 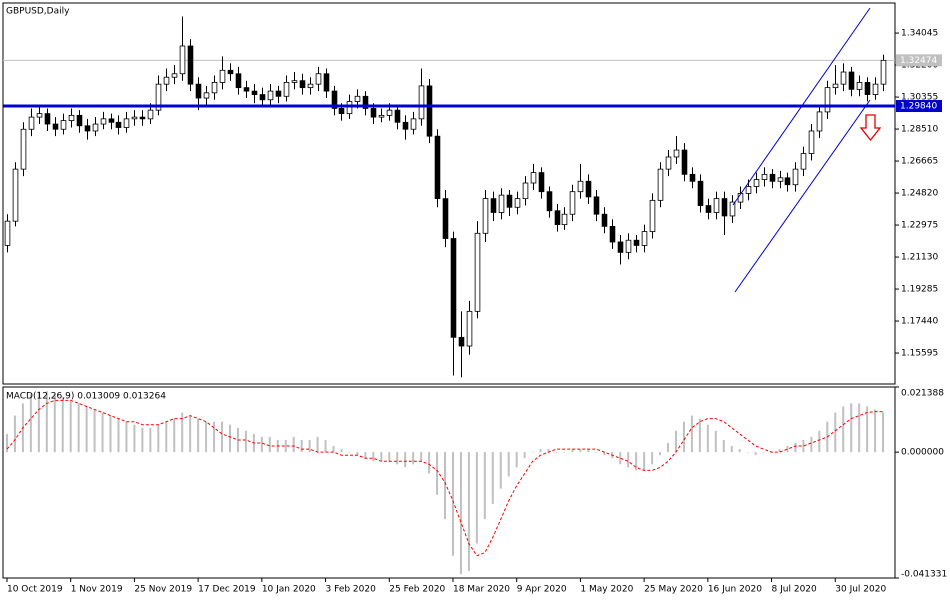 I want to click on y-tick-label: 1.15595, so click(x=919, y=354).